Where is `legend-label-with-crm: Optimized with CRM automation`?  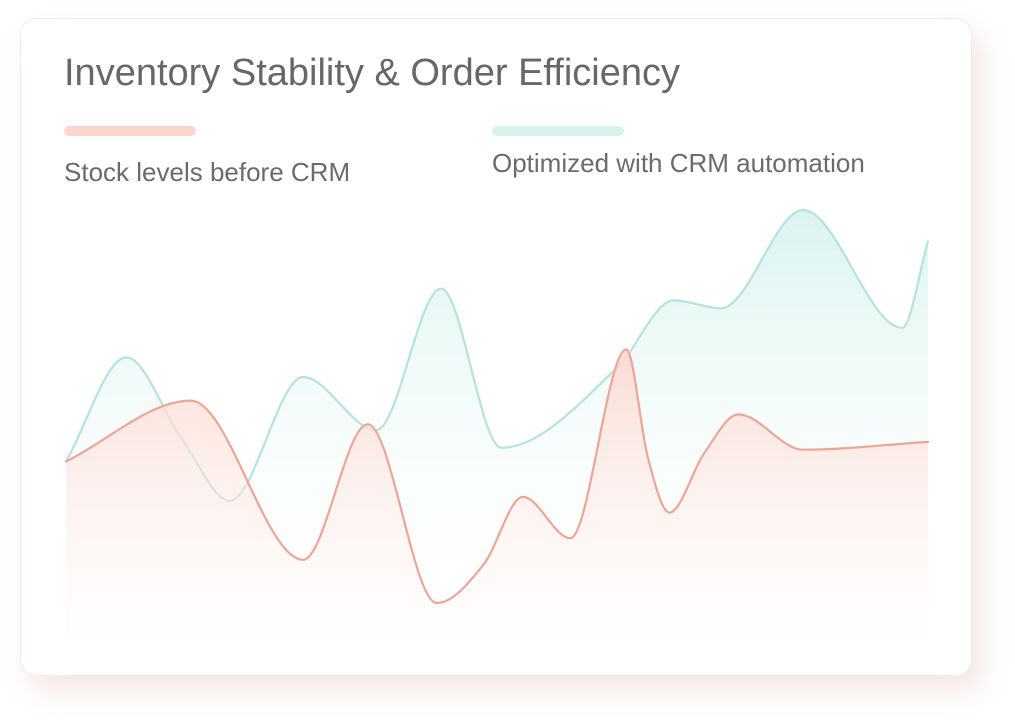 legend-label-with-crm: Optimized with CRM automation is located at coordinates (678, 163).